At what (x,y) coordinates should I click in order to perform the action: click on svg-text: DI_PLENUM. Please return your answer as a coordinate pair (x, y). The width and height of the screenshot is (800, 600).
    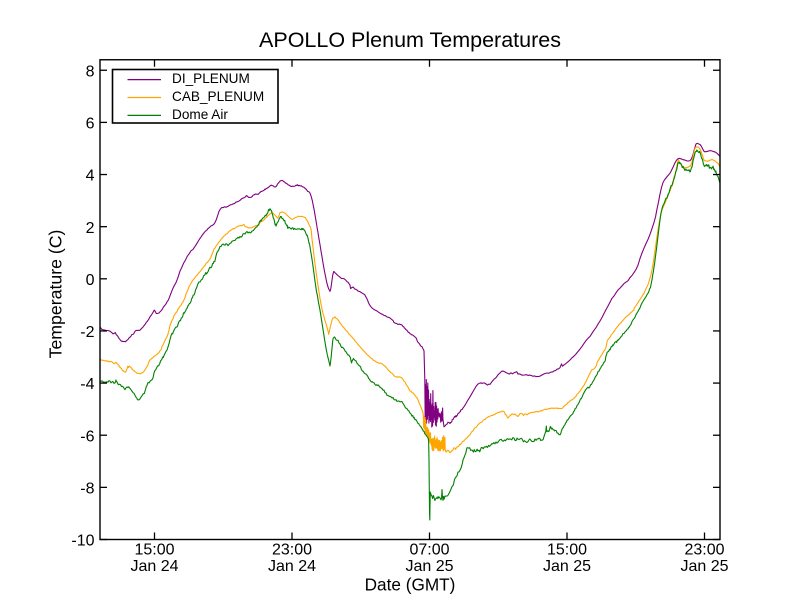
    Looking at the image, I should click on (211, 78).